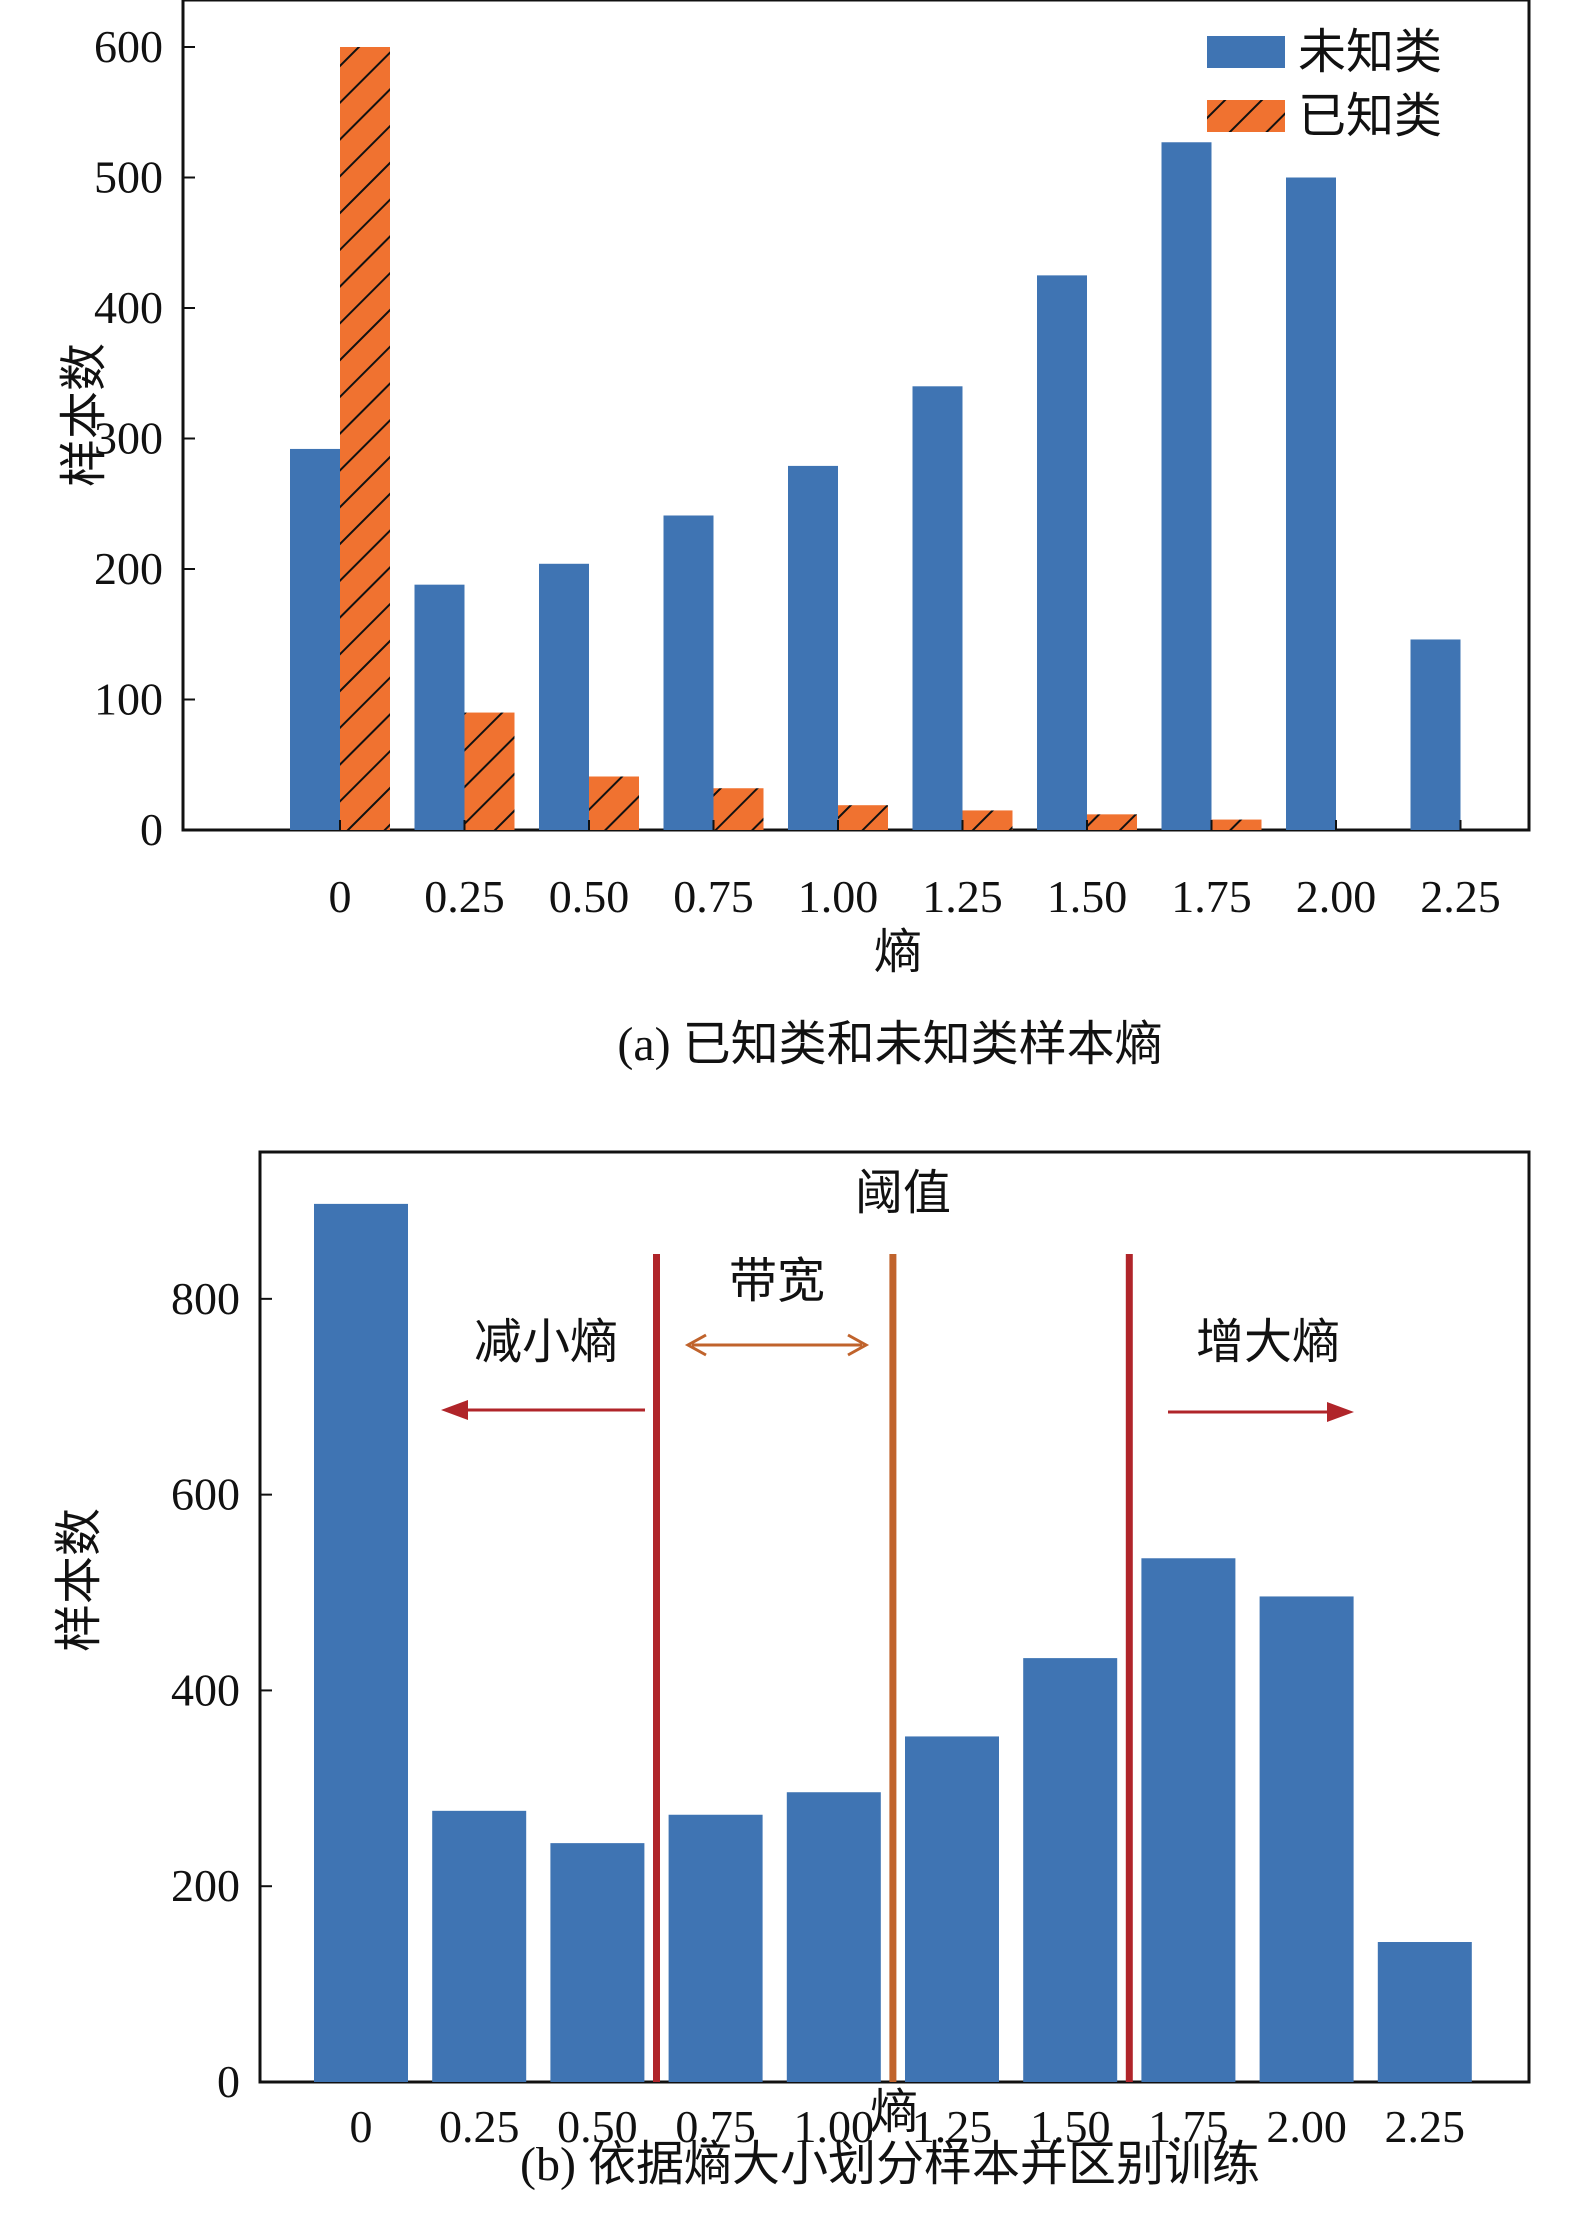 The image size is (1575, 2213). Describe the element at coordinates (1246, 116) in the screenshot. I see `legend-swatch-known` at that location.